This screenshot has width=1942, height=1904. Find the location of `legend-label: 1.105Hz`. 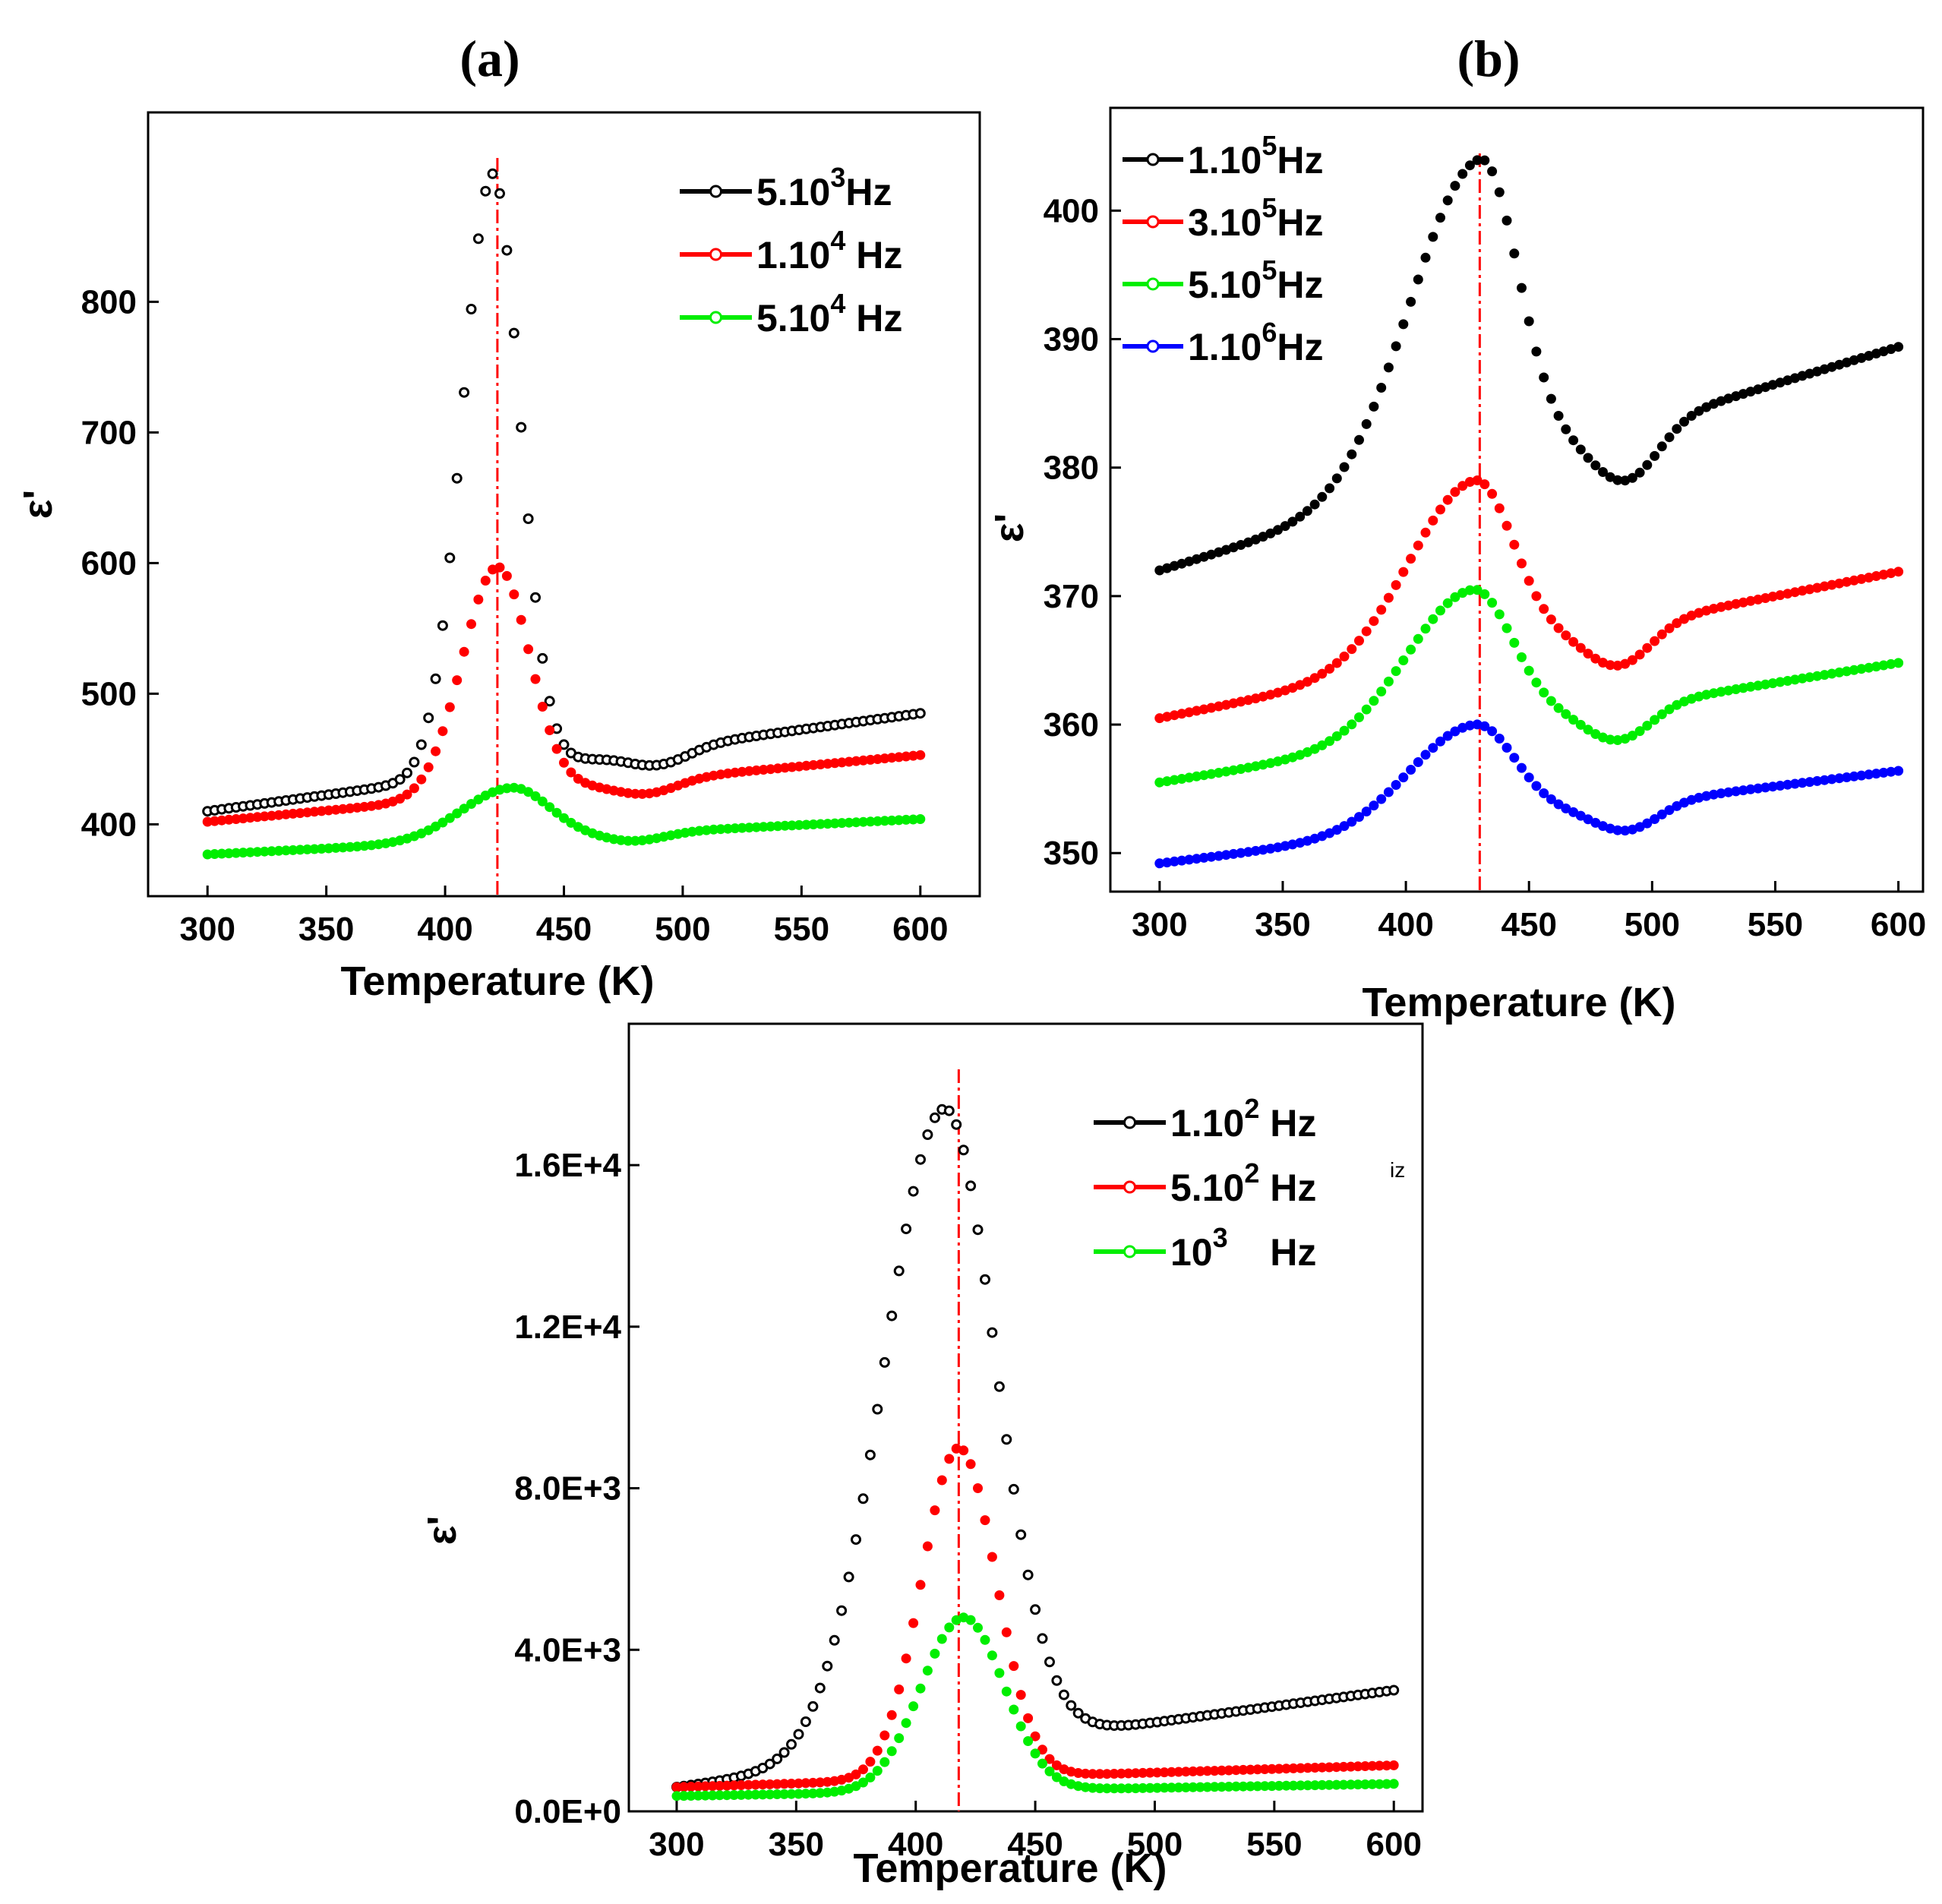

legend-label: 1.105Hz is located at coordinates (1255, 156).